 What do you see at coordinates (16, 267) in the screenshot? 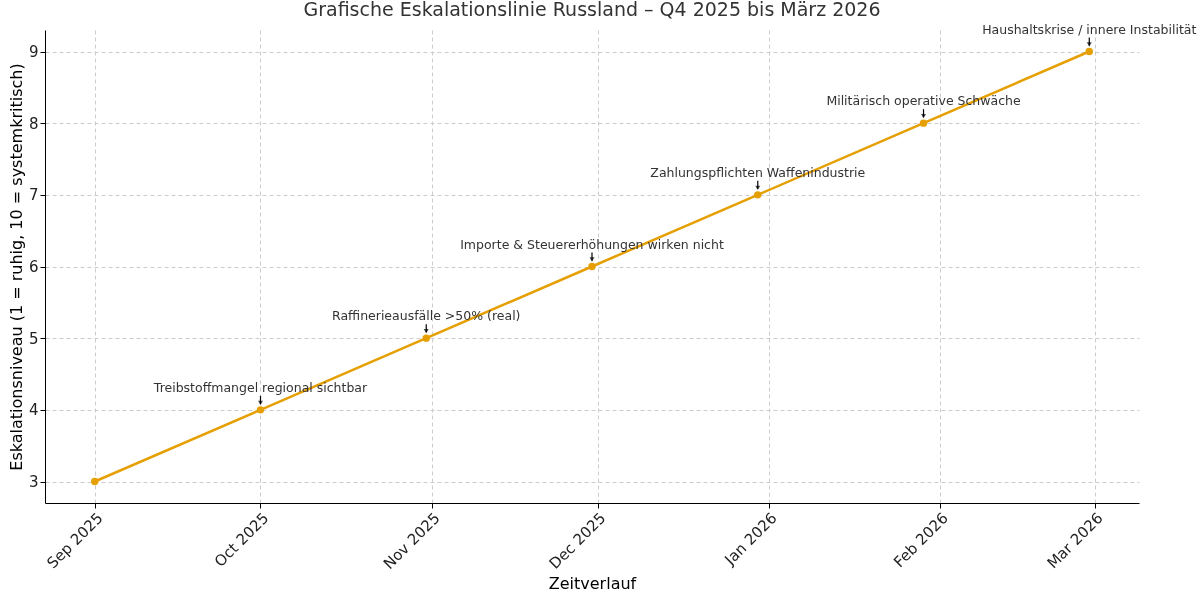
I see `y-axis-title: Eskalationsniveau (1 = ruhig, 10 = systemkritisch)` at bounding box center [16, 267].